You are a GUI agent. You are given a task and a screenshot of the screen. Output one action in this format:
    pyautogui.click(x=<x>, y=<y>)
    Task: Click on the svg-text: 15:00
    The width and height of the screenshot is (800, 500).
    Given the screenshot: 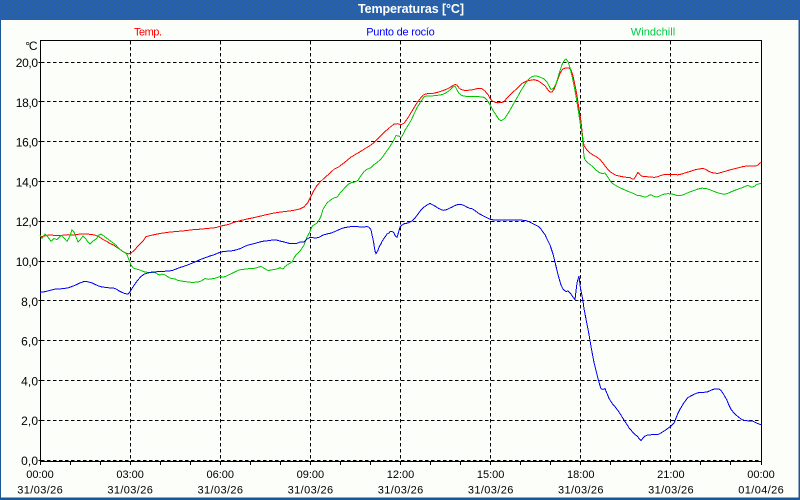 What is the action you would take?
    pyautogui.click(x=491, y=475)
    